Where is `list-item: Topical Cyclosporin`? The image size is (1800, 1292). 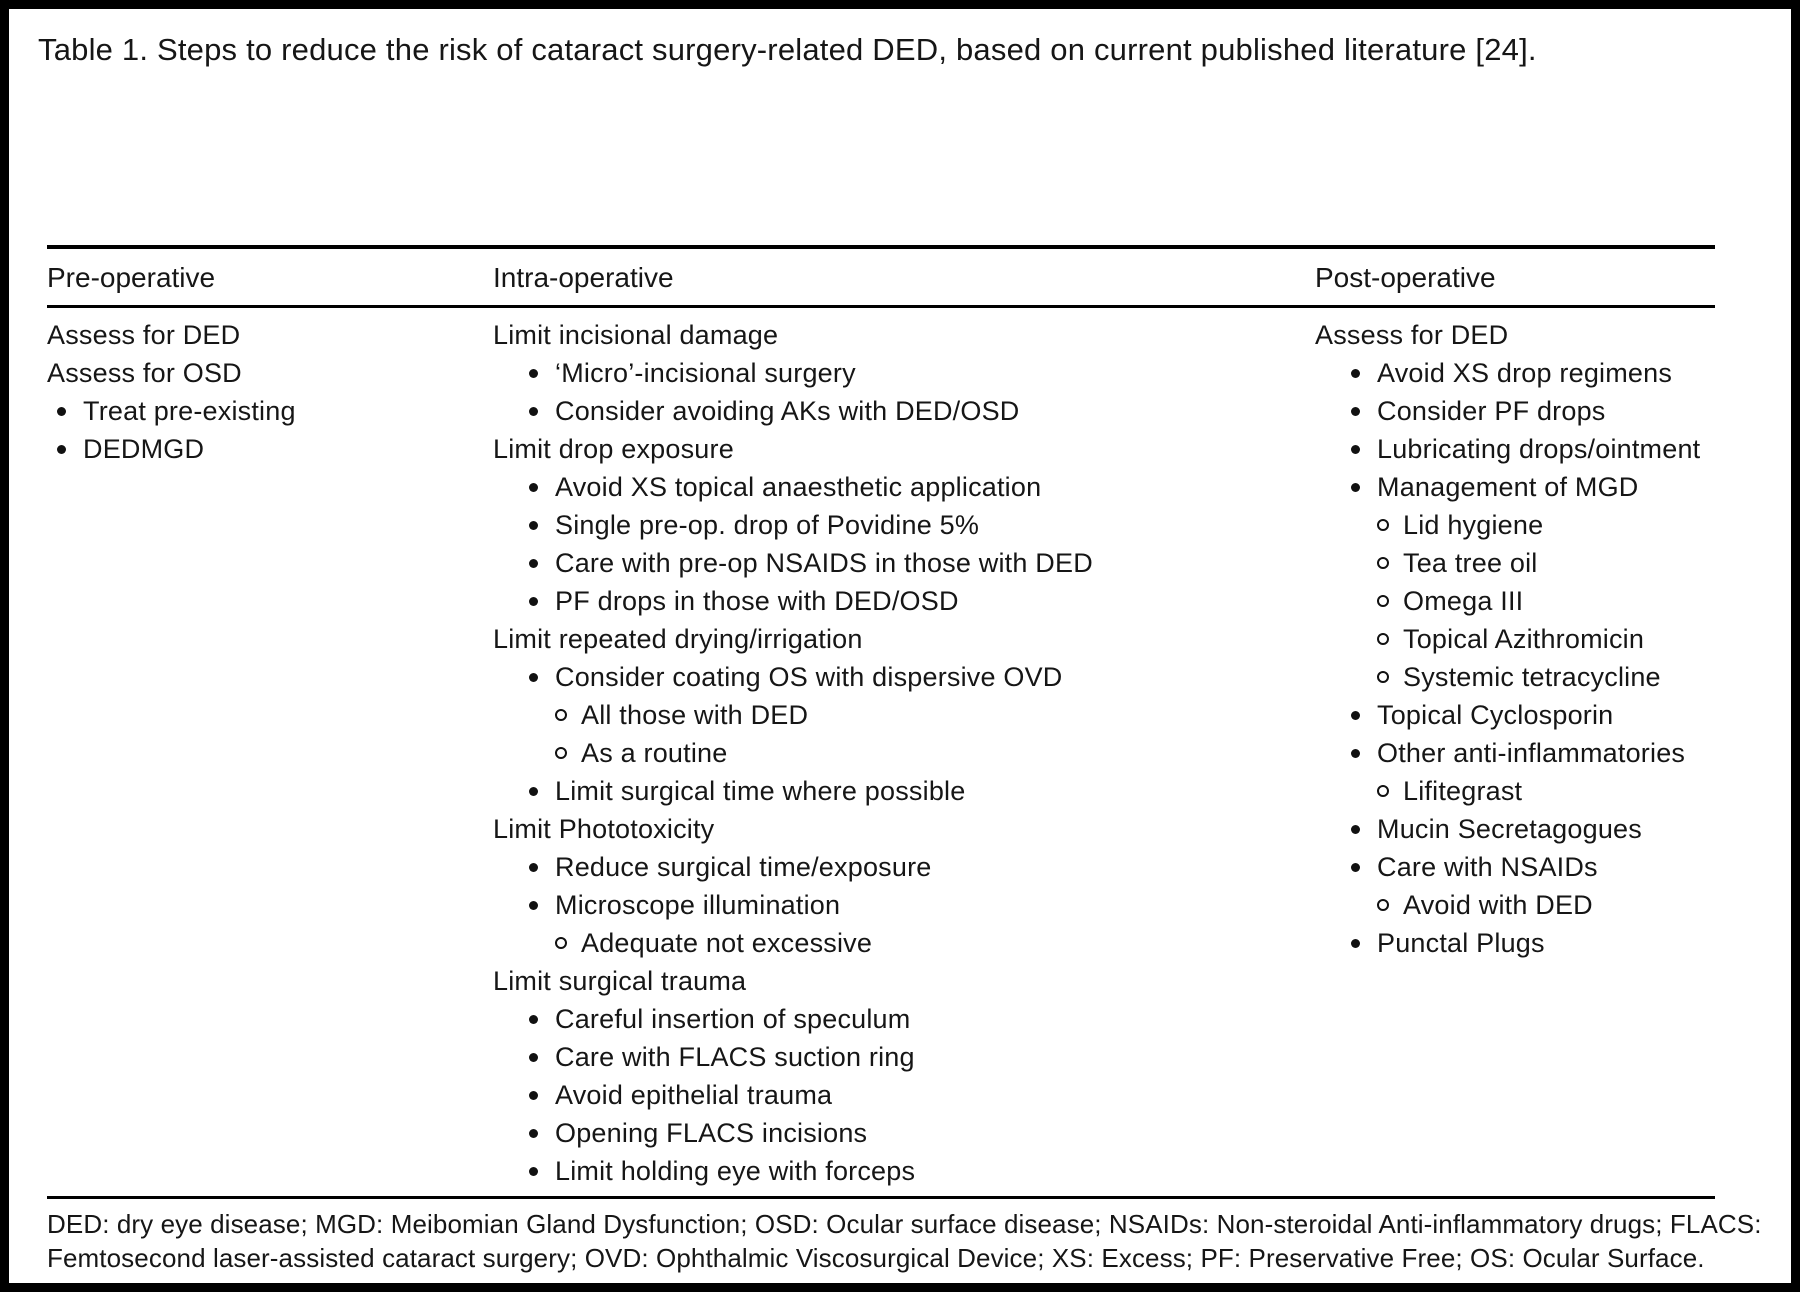
list-item: Topical Cyclosporin is located at coordinates (1515, 715).